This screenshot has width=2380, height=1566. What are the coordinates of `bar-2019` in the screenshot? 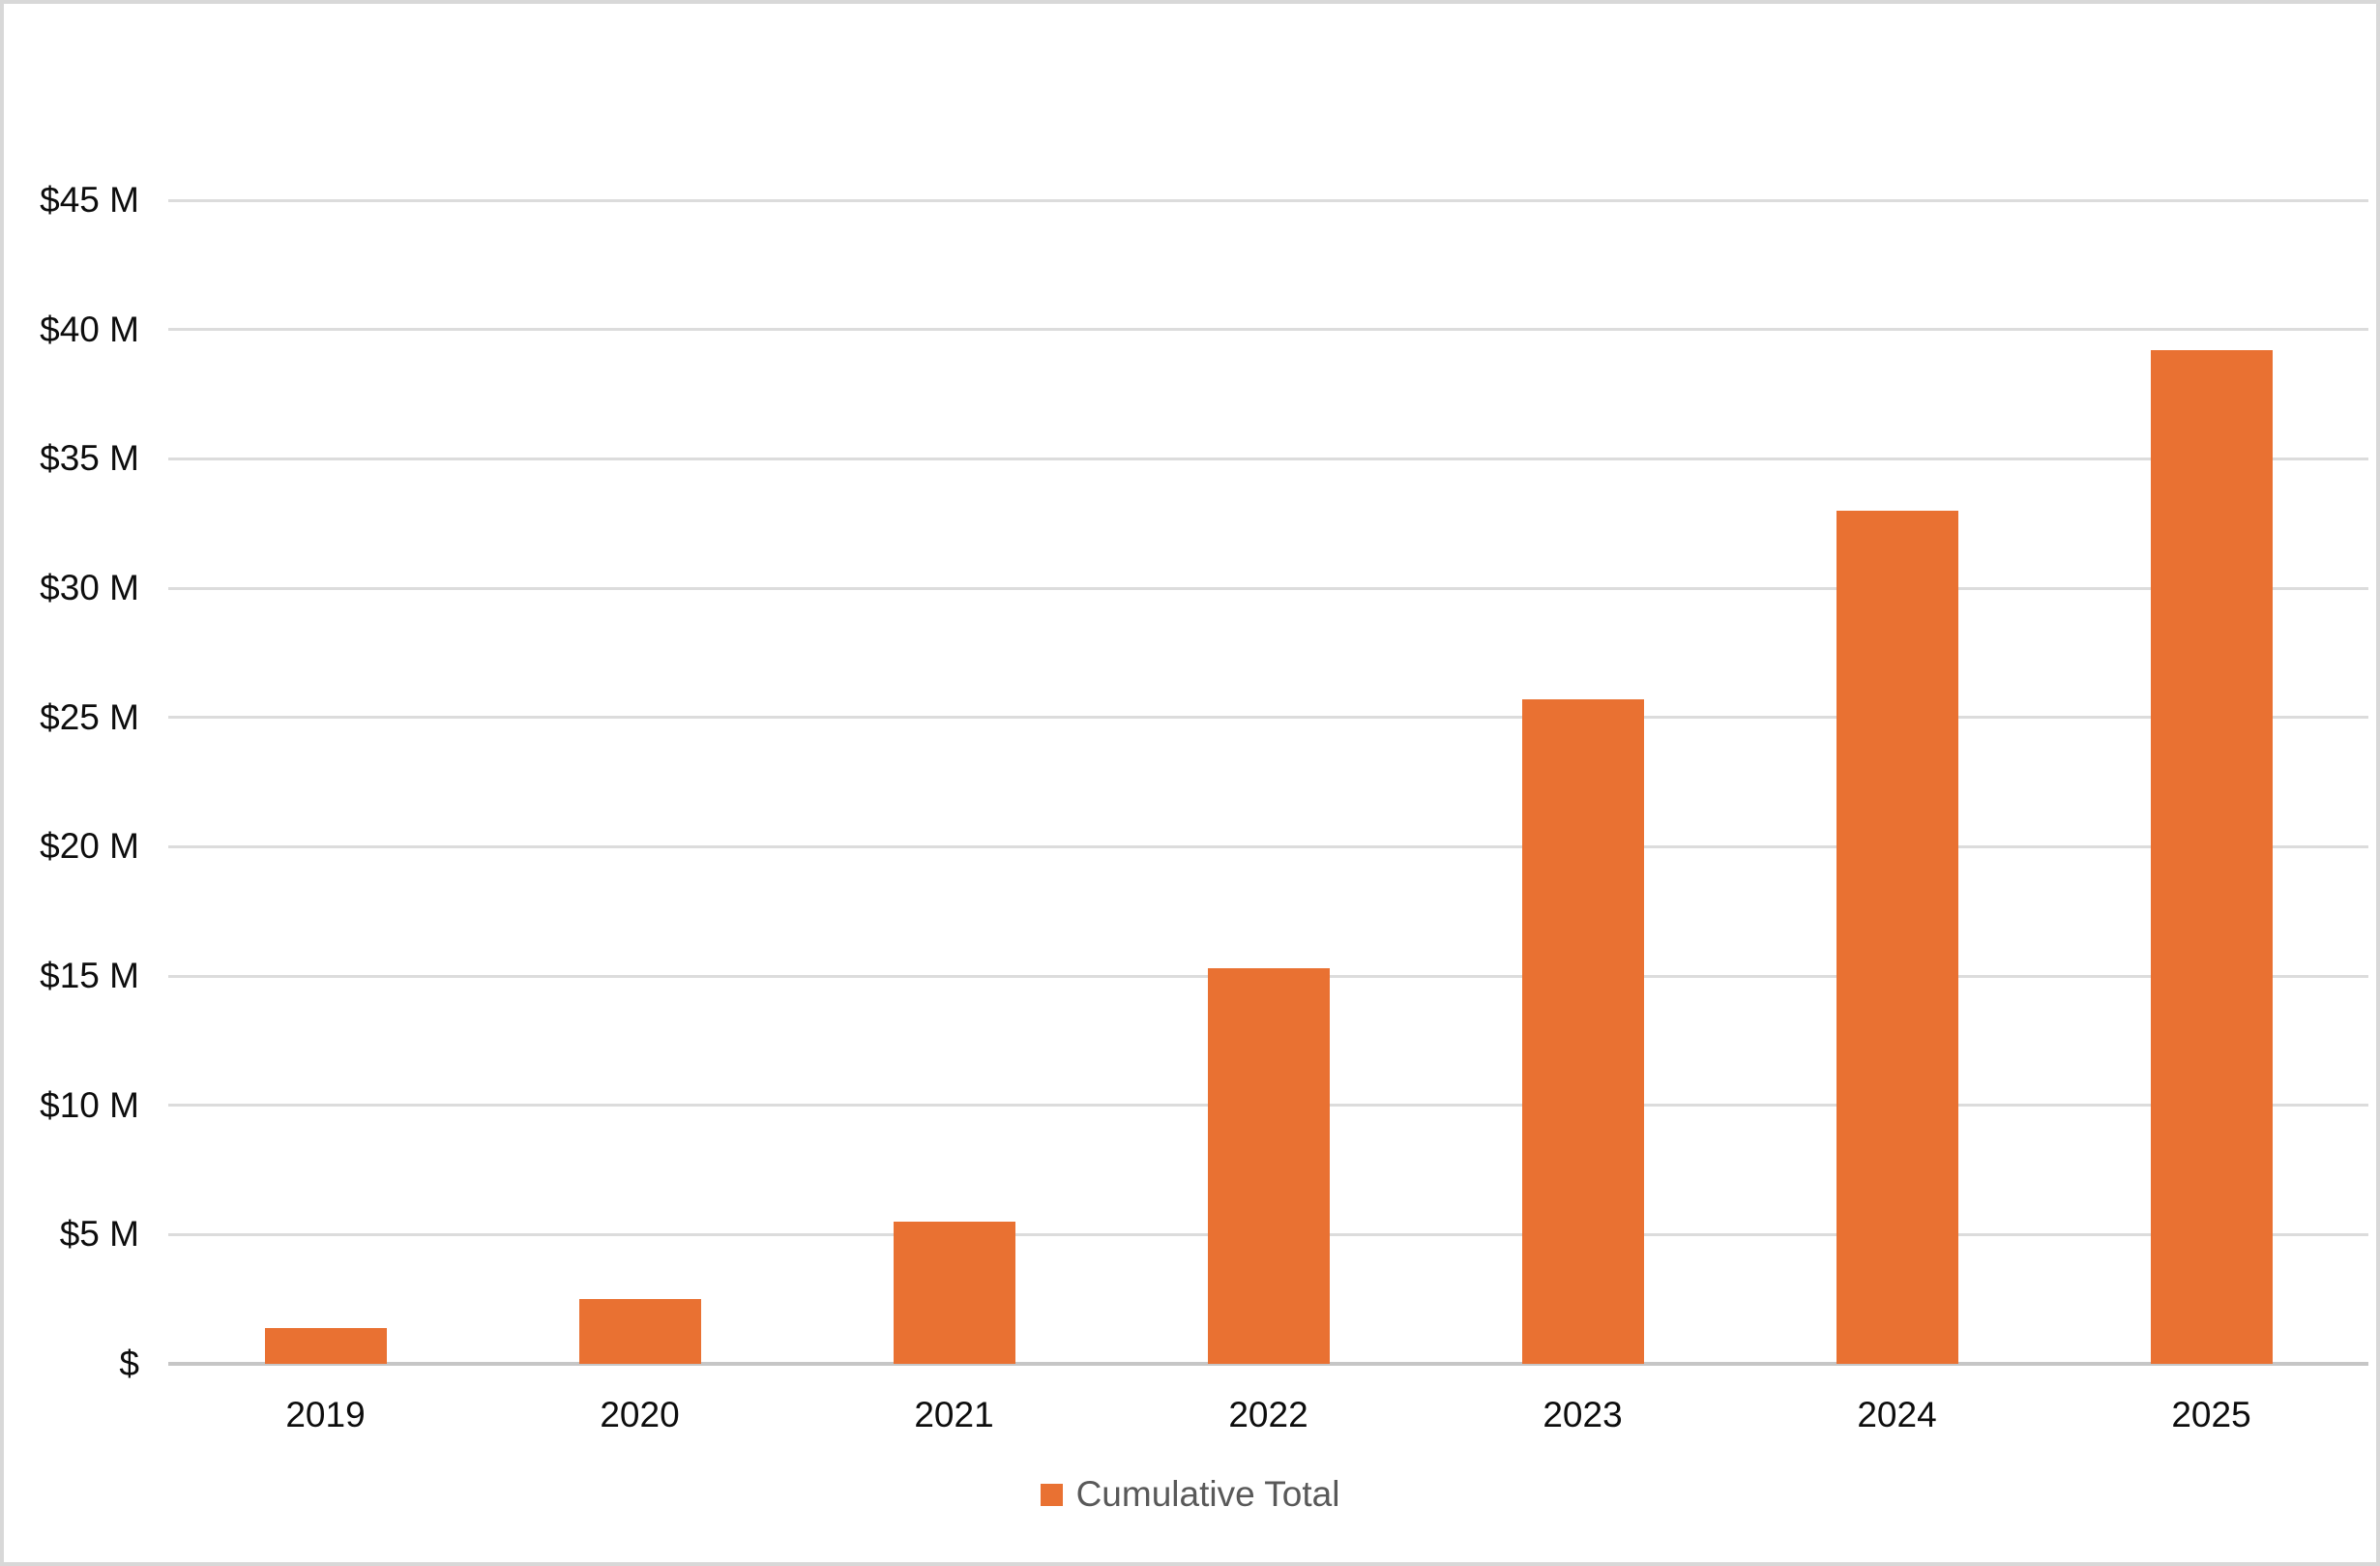 It's located at (326, 1345).